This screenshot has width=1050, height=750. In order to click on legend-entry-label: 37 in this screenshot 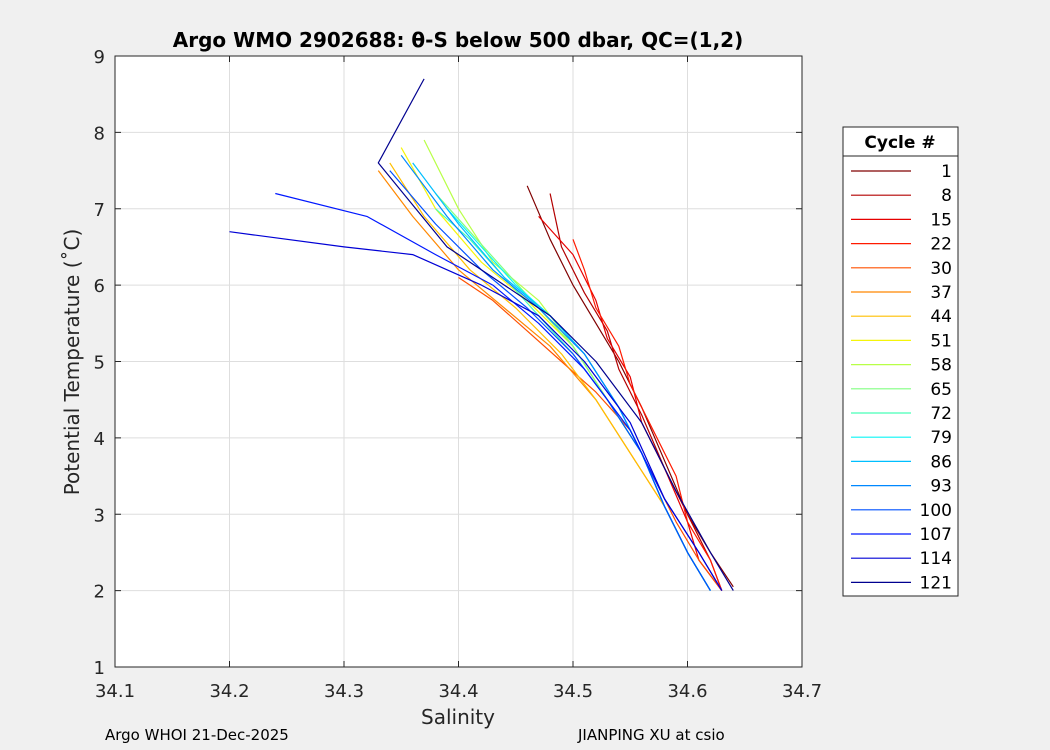, I will do `click(941, 293)`.